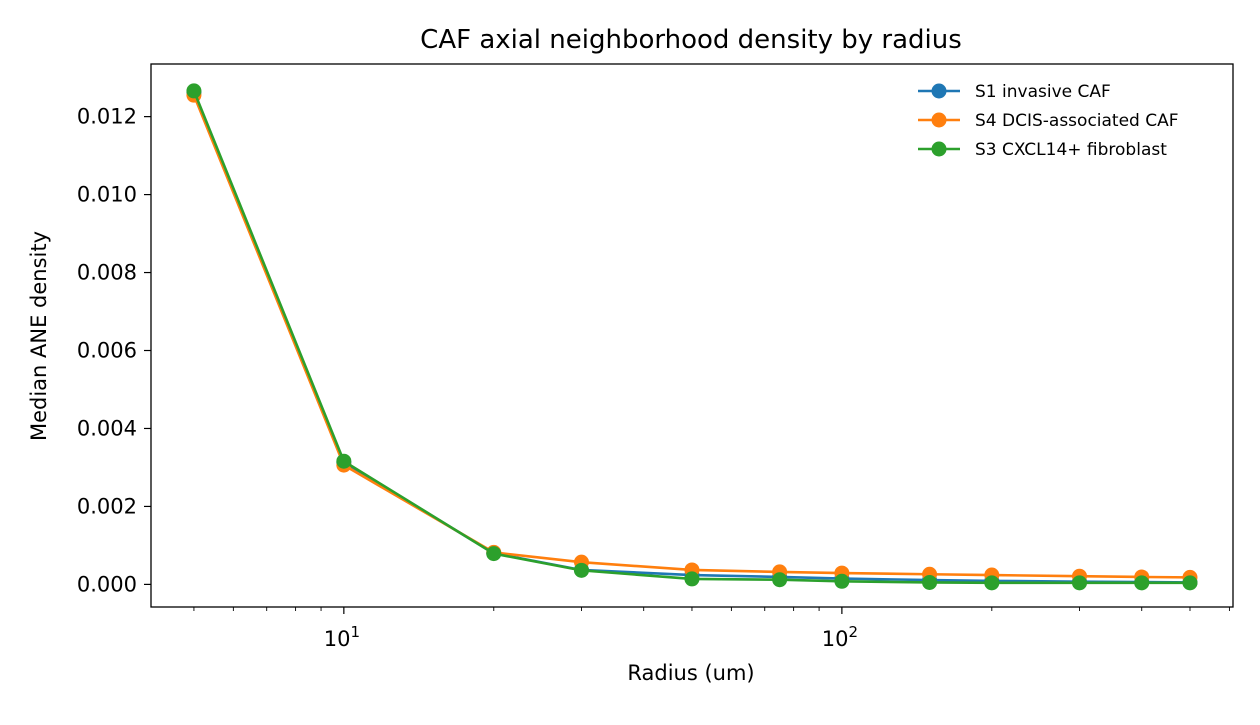  What do you see at coordinates (107, 584) in the screenshot?
I see `y-tick-label: 0.000` at bounding box center [107, 584].